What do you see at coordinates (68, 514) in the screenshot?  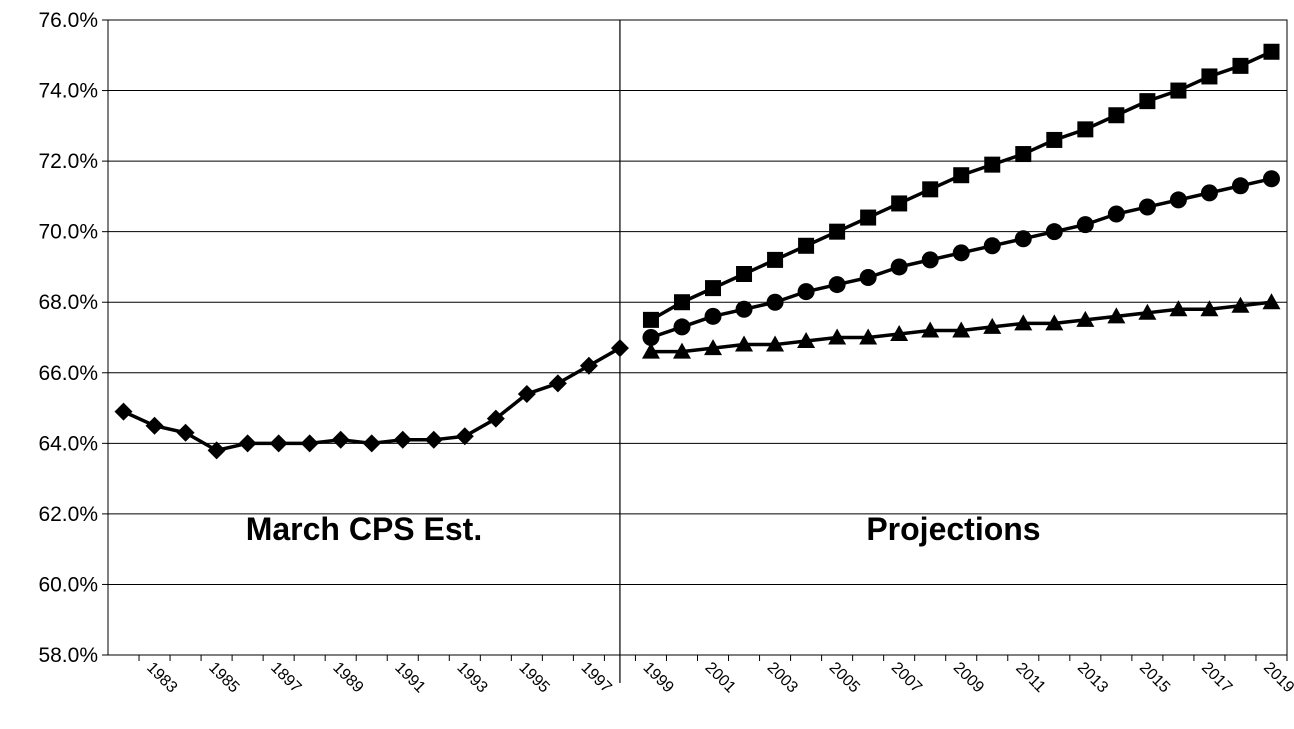 I see `y-tick-label: 62.0%` at bounding box center [68, 514].